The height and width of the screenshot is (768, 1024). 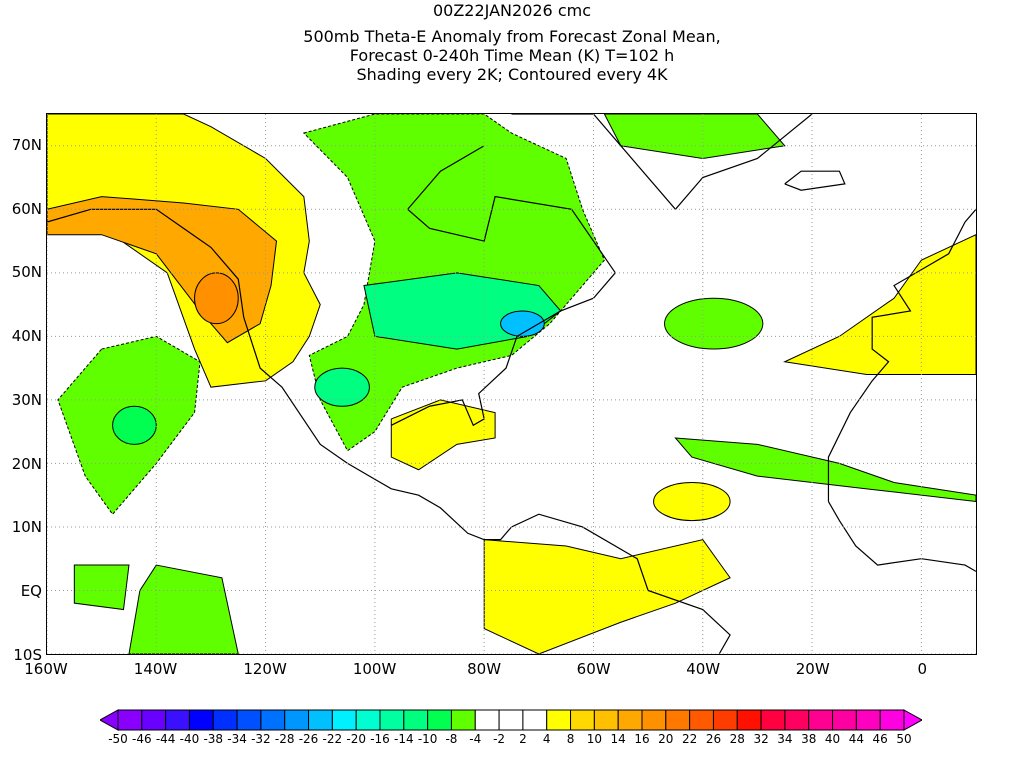 I want to click on colorbar, so click(x=511, y=720).